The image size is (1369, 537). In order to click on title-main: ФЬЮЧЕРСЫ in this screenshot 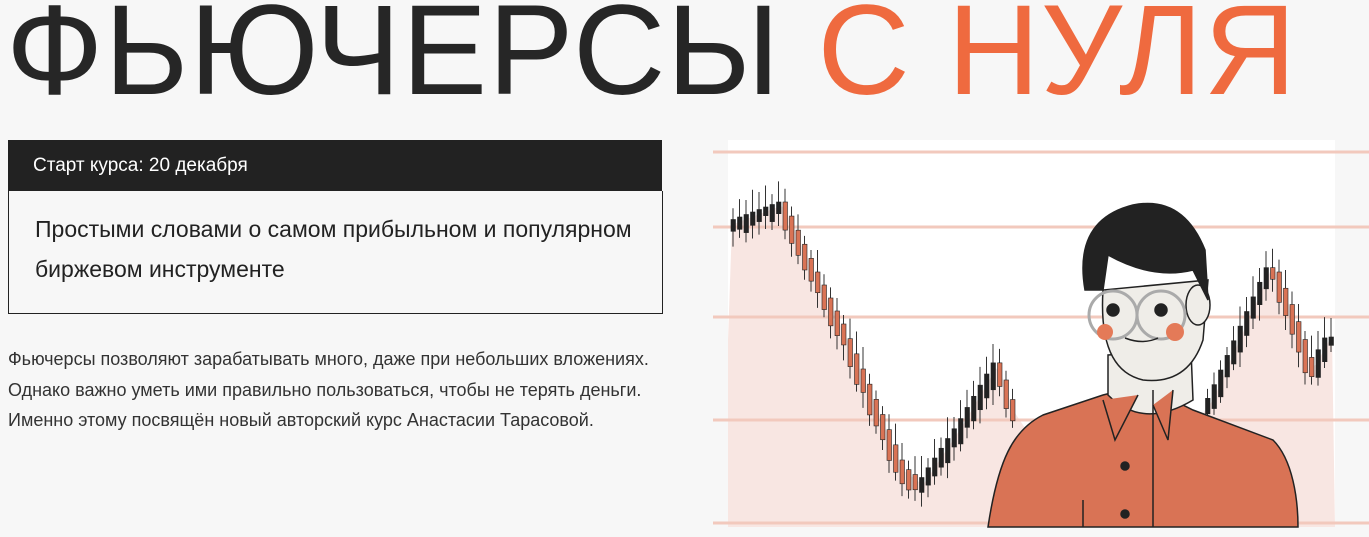, I will do `click(393, 61)`.